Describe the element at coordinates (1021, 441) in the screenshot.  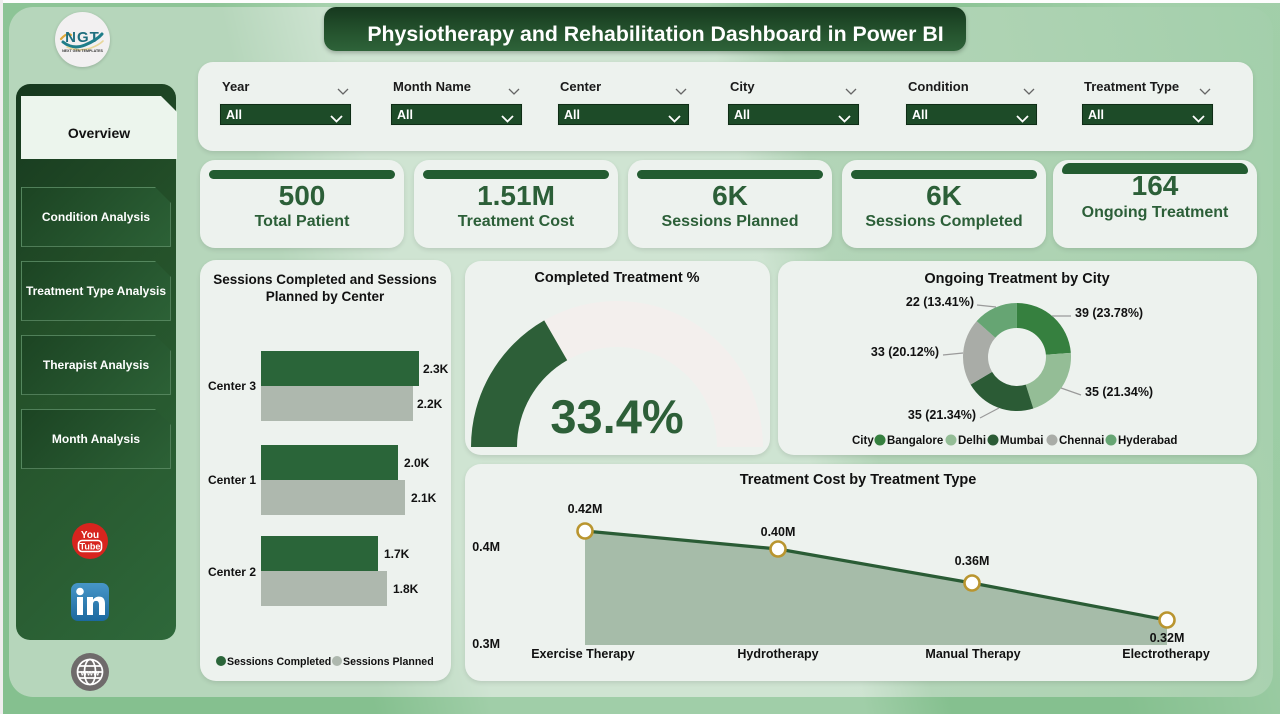
I see `svg-text: Mumbai` at that location.